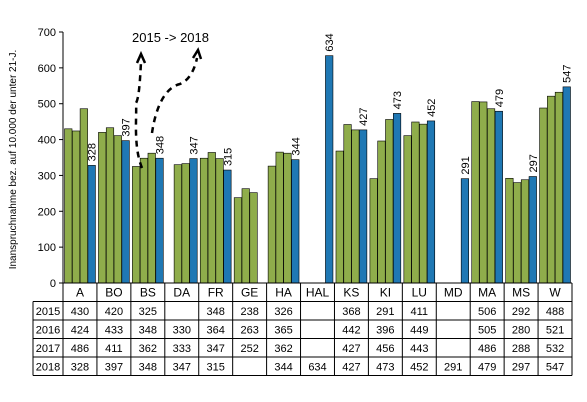  I want to click on table-cell: 456, so click(385, 349).